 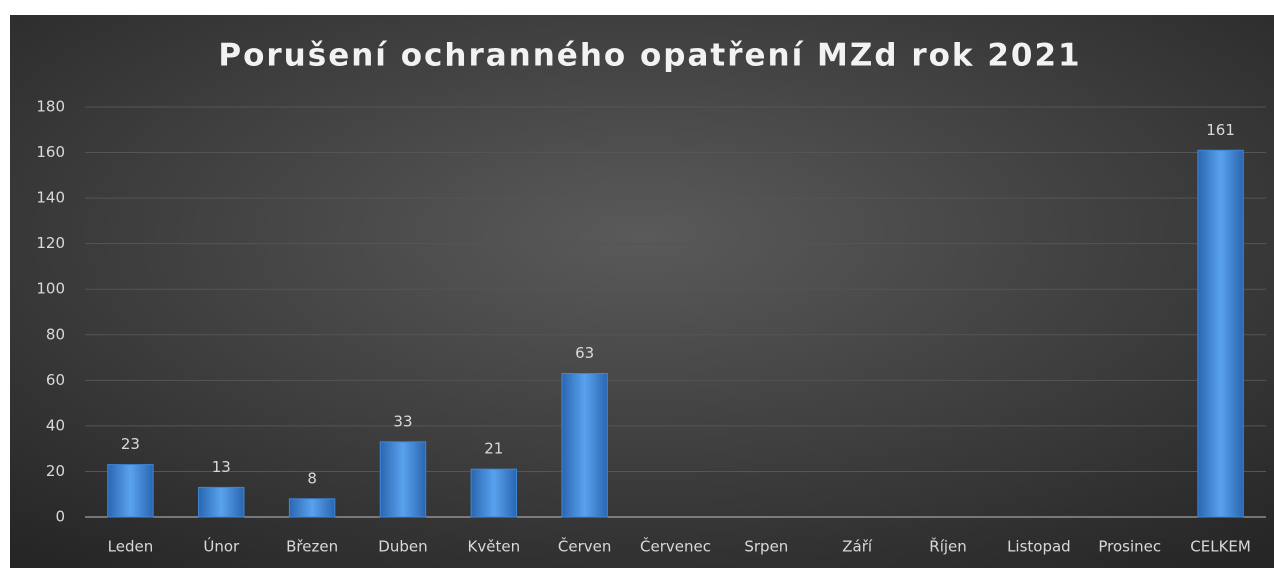 What do you see at coordinates (50, 152) in the screenshot?
I see `y-tick-label: 160` at bounding box center [50, 152].